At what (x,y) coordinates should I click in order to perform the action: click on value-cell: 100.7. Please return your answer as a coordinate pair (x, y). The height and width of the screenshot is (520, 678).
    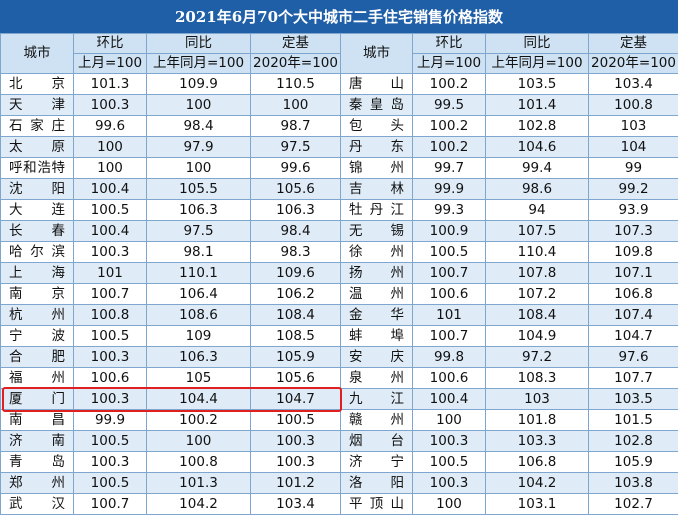
    Looking at the image, I should click on (110, 504).